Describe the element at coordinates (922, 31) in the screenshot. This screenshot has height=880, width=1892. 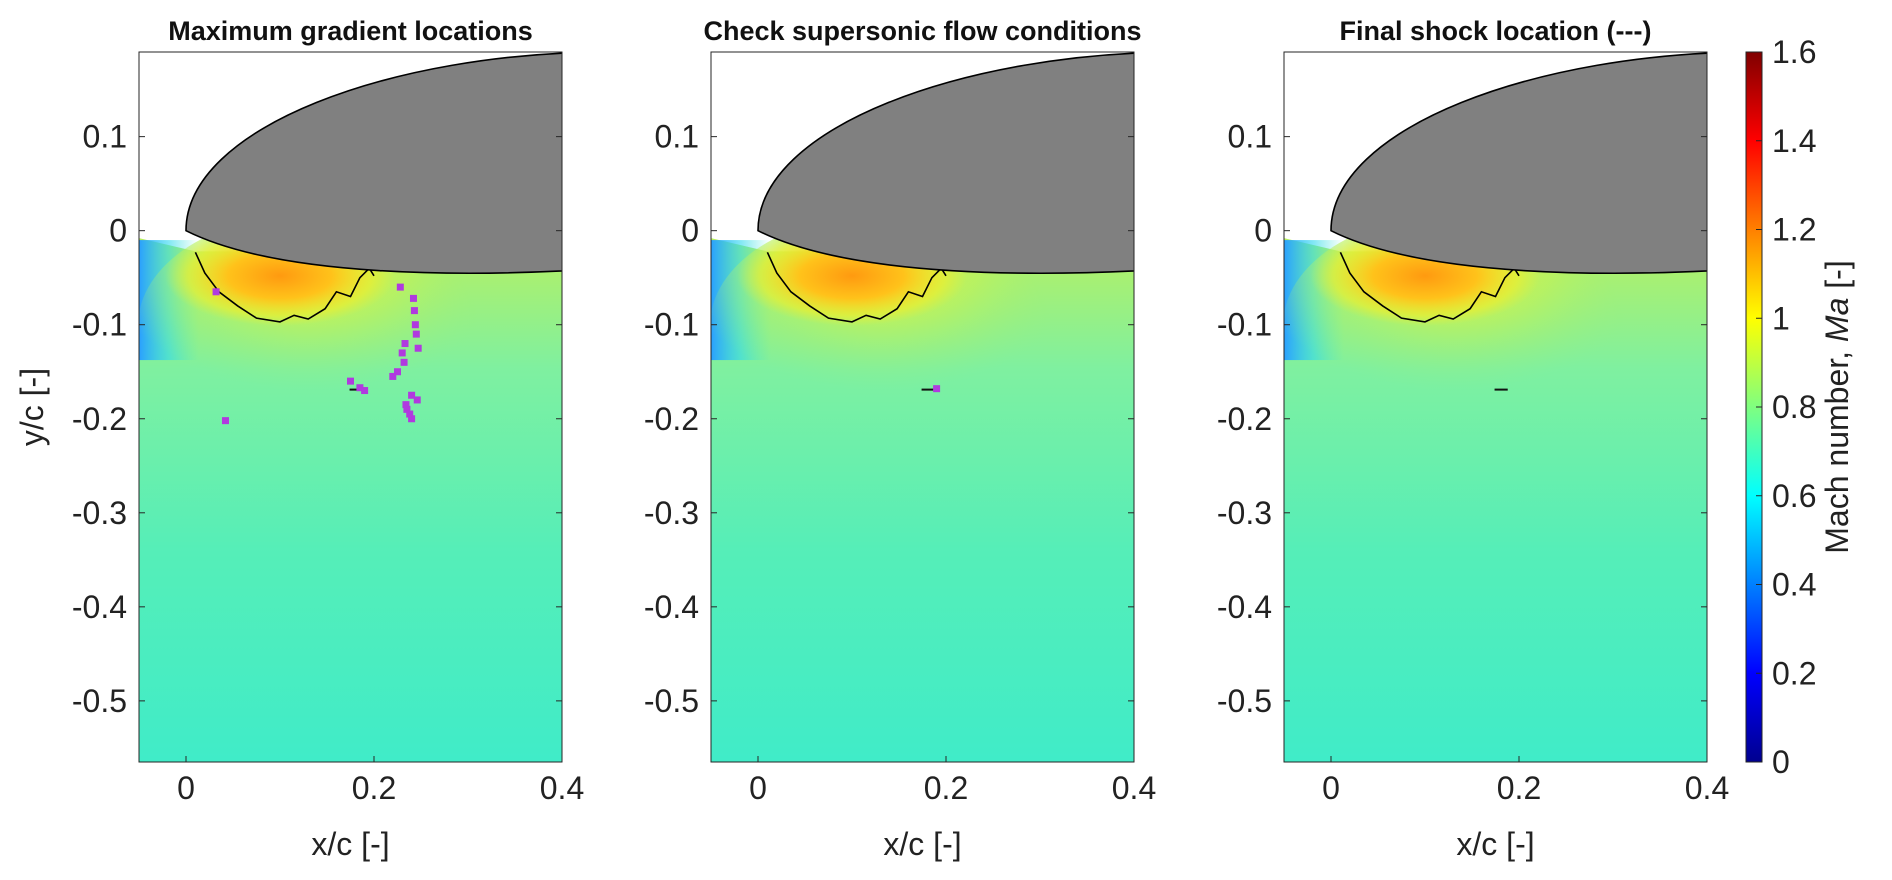
I see `panel-title: Check supersonic flow conditions` at that location.